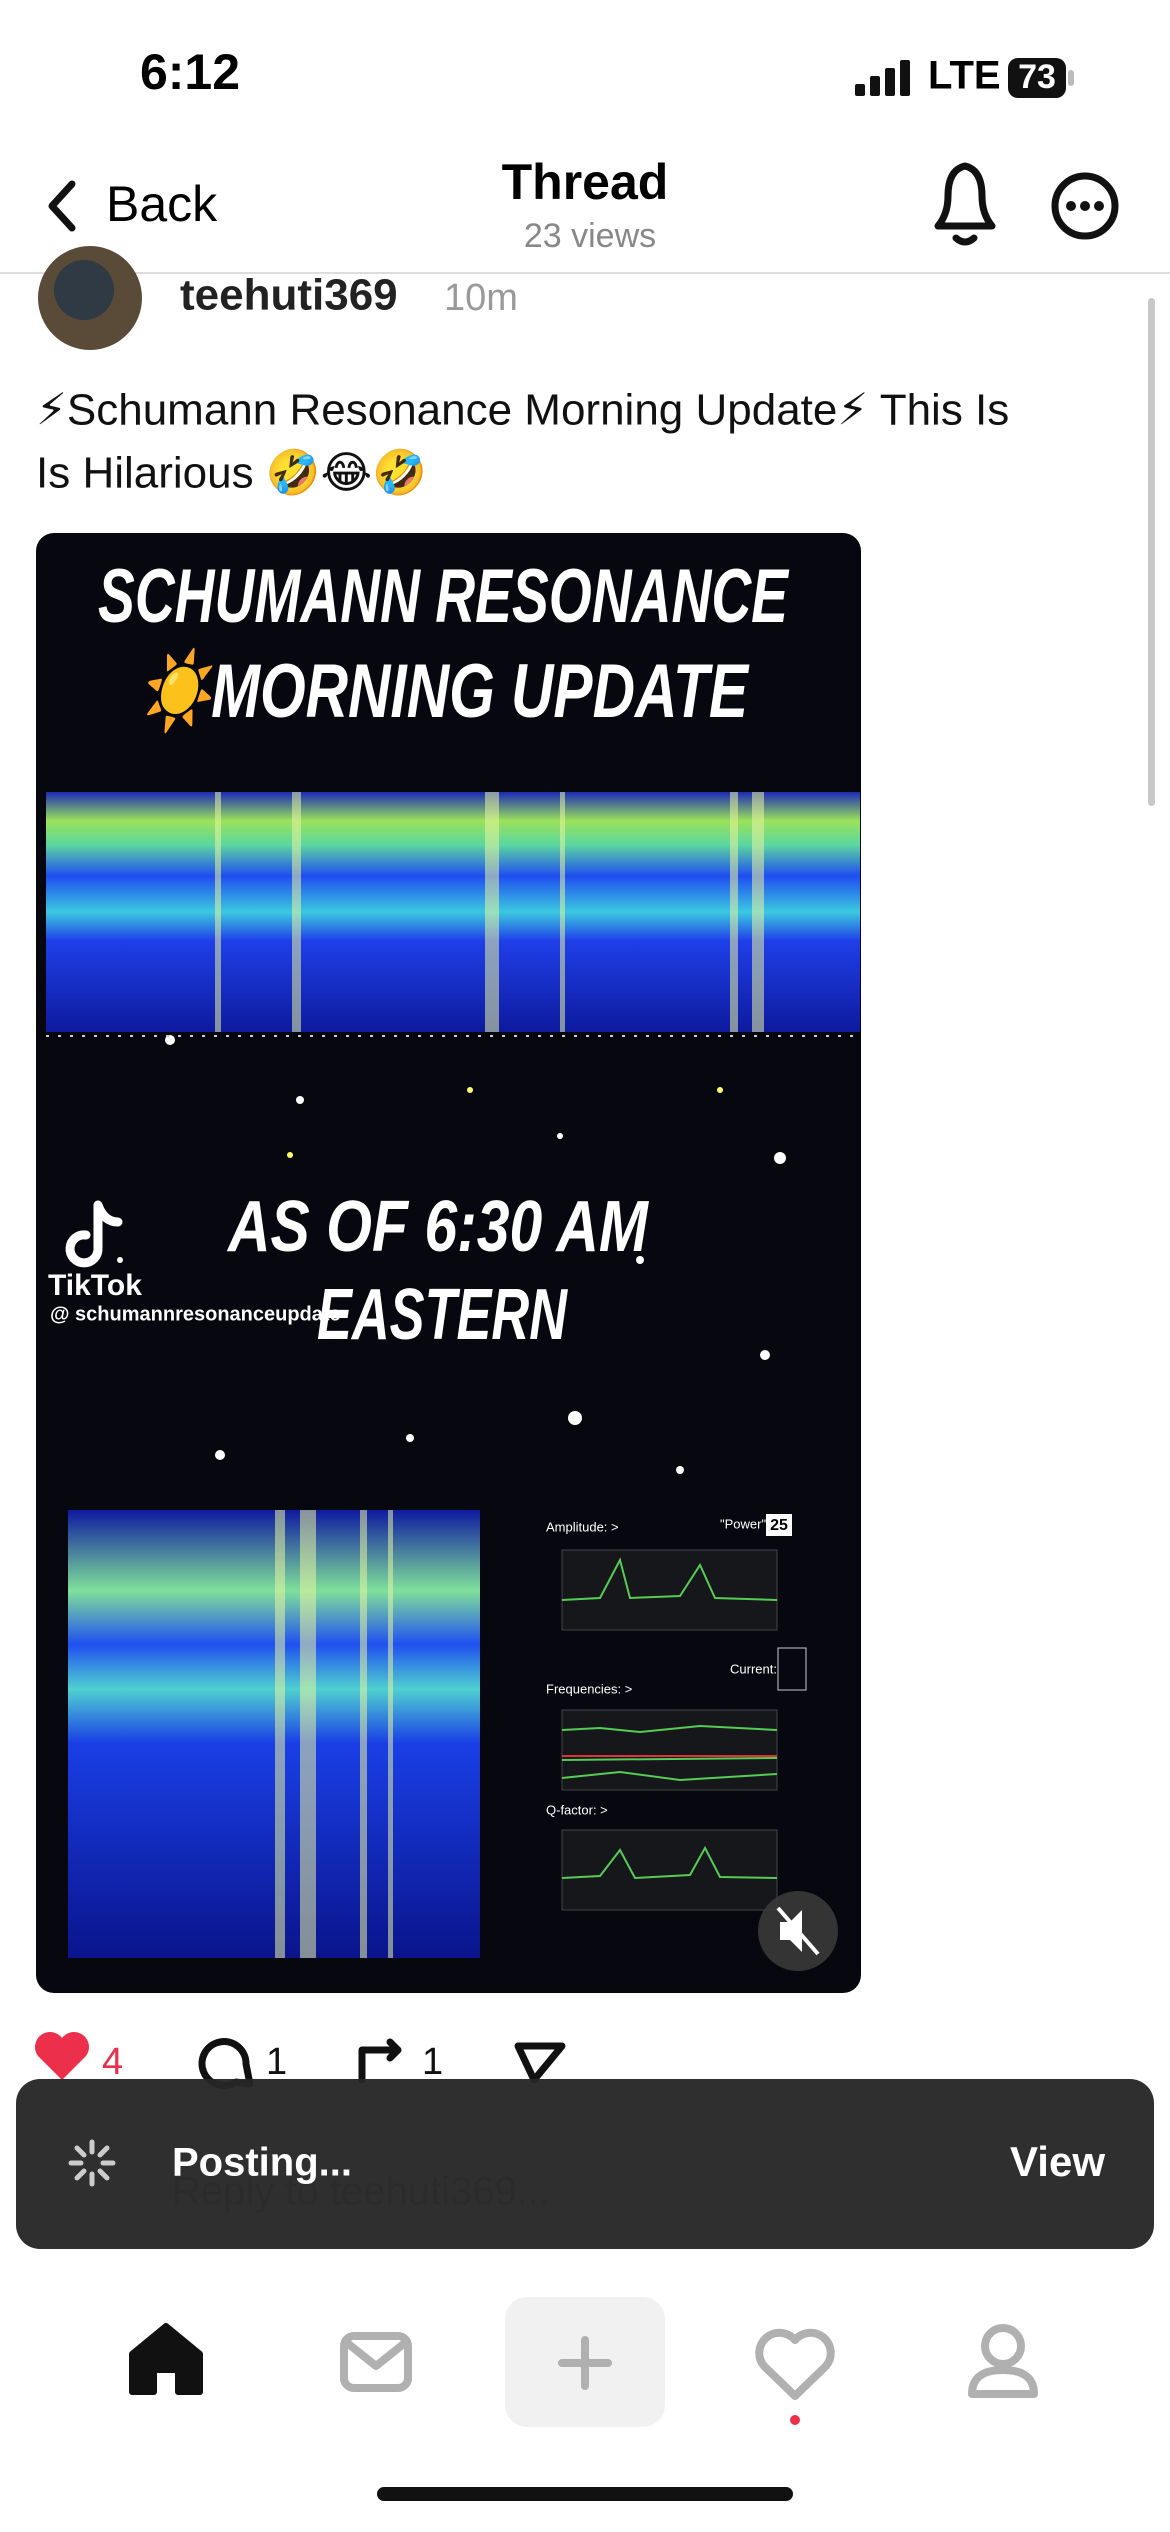 The height and width of the screenshot is (2532, 1170). I want to click on back-button: Back, so click(133, 204).